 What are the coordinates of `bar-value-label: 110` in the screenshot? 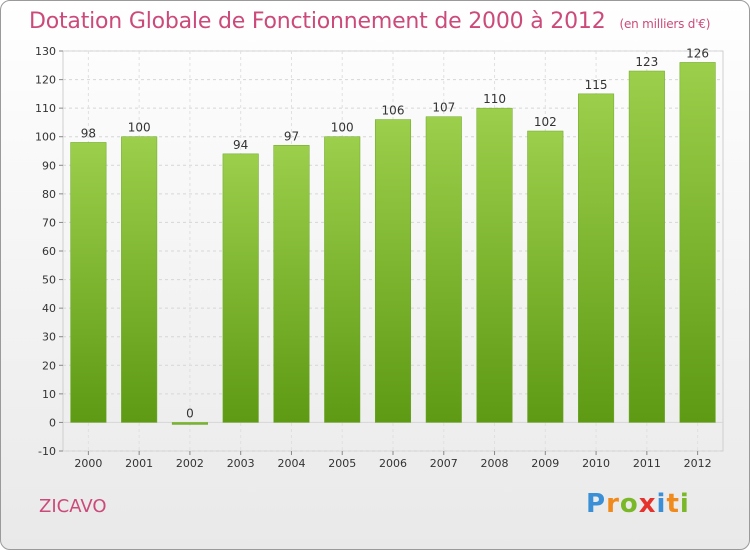 It's located at (494, 99).